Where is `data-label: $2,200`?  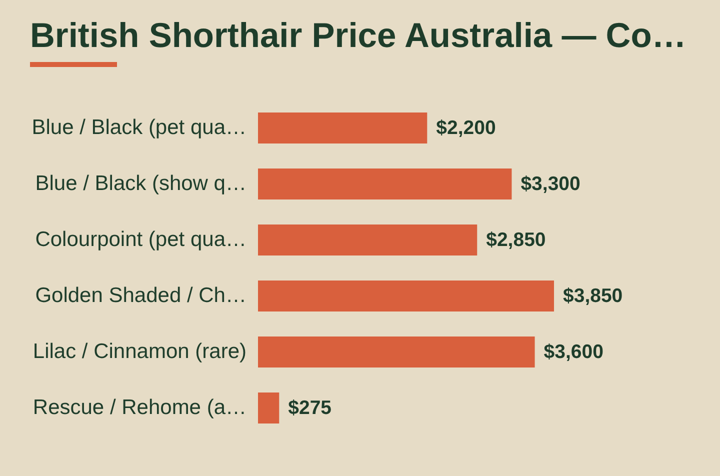
data-label: $2,200 is located at coordinates (466, 128).